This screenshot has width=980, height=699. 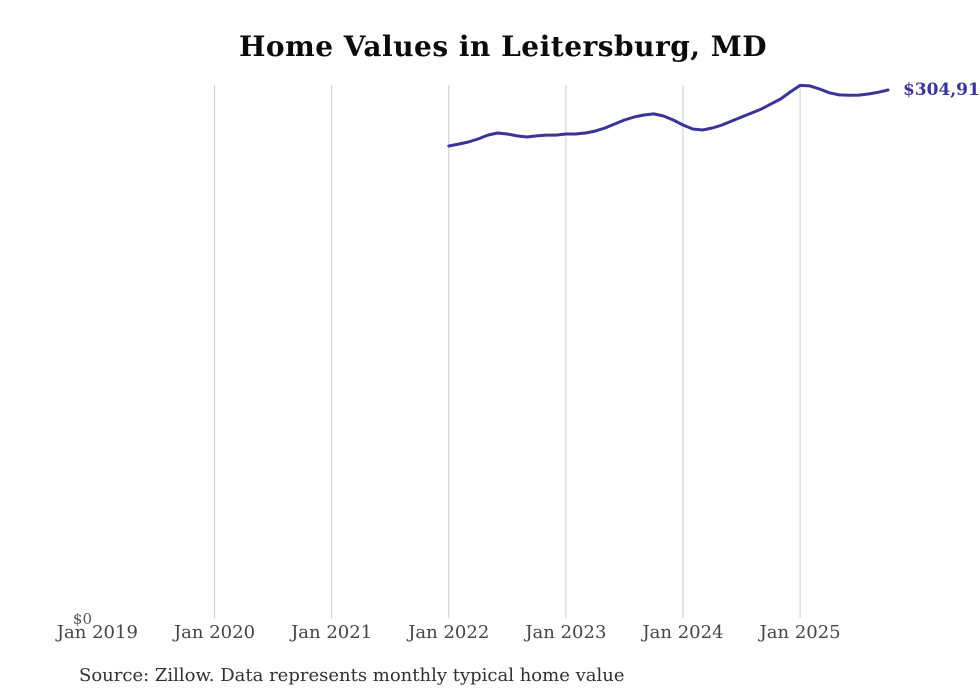 What do you see at coordinates (566, 632) in the screenshot?
I see `x-tick-label: Jan 2023` at bounding box center [566, 632].